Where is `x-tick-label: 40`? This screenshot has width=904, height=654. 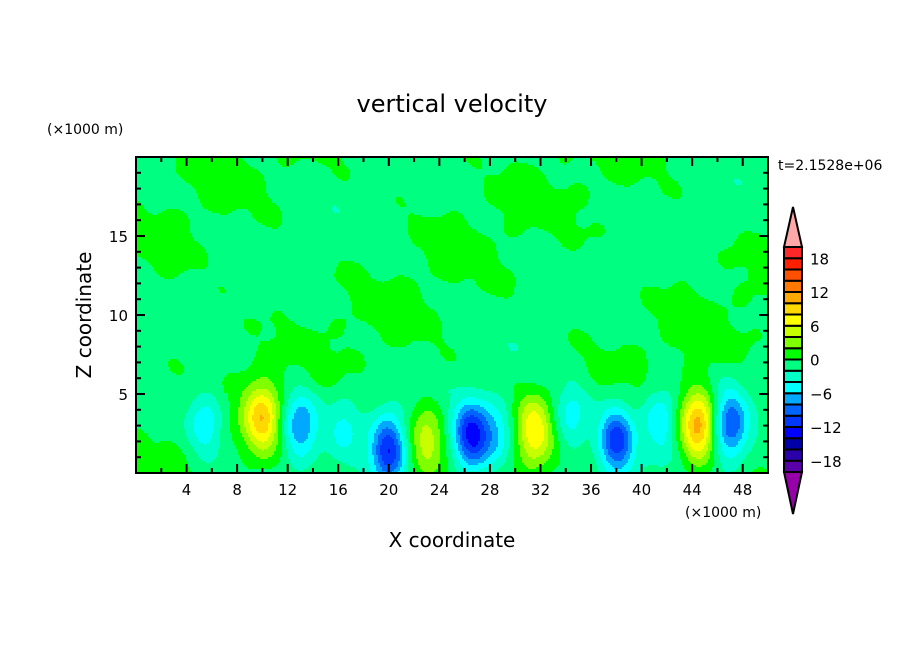 x-tick-label: 40 is located at coordinates (641, 490).